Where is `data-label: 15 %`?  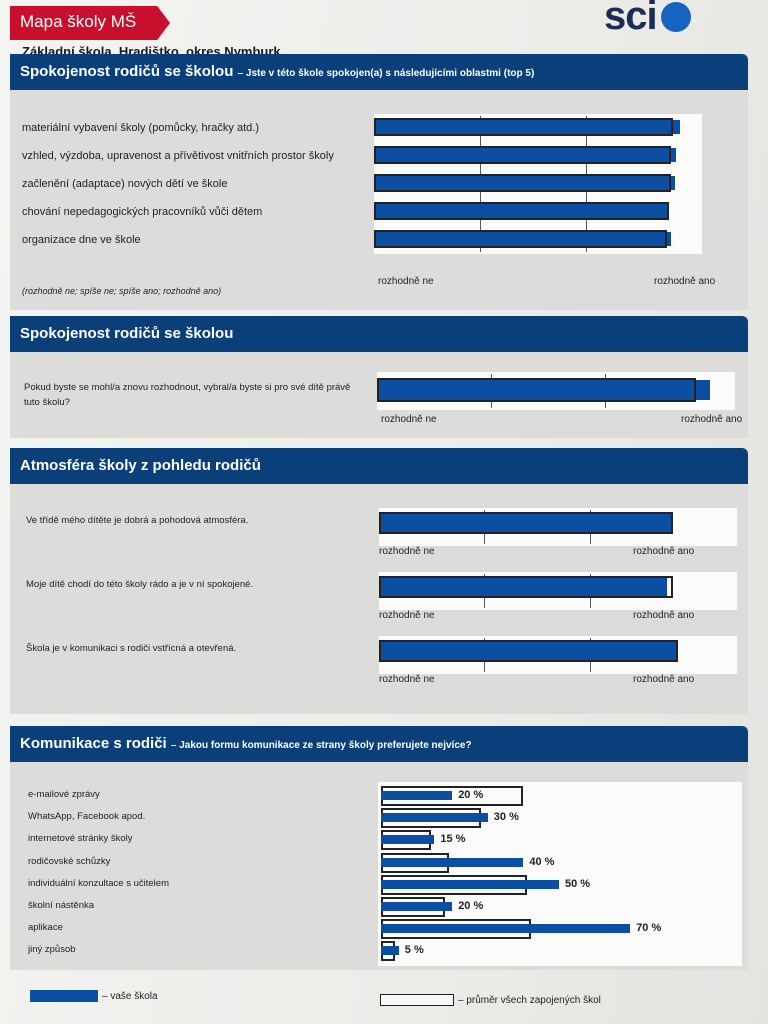 data-label: 15 % is located at coordinates (453, 839).